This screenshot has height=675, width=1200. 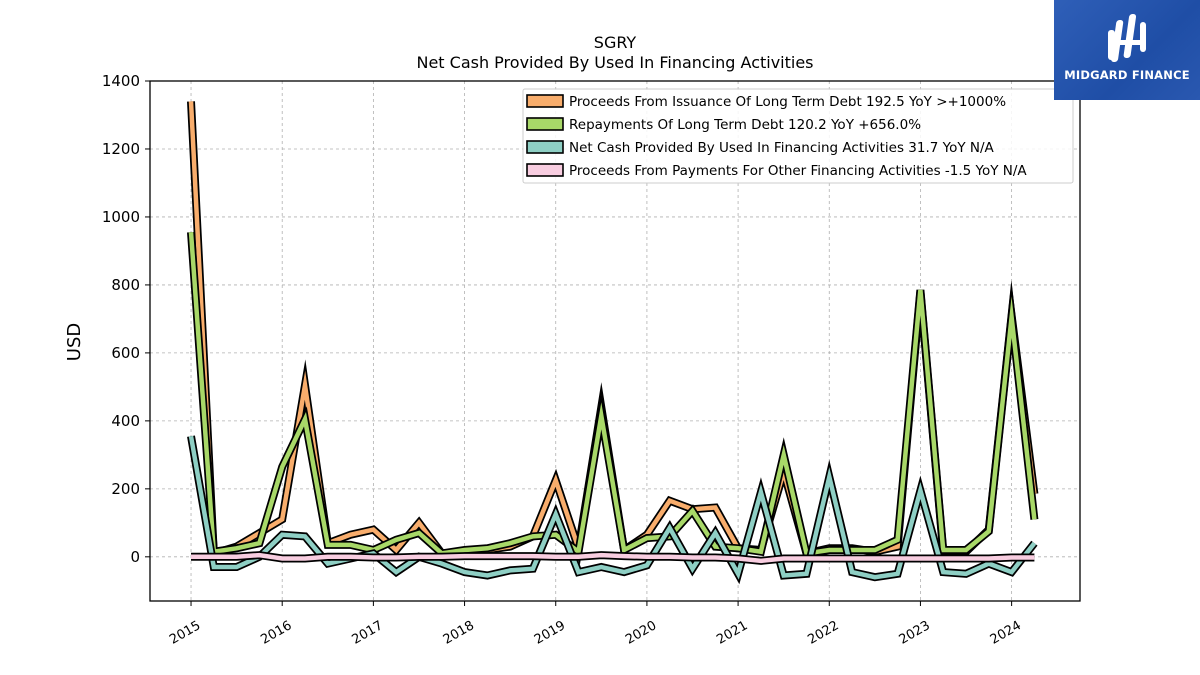 I want to click on y-tick-label: 400, so click(x=125, y=421).